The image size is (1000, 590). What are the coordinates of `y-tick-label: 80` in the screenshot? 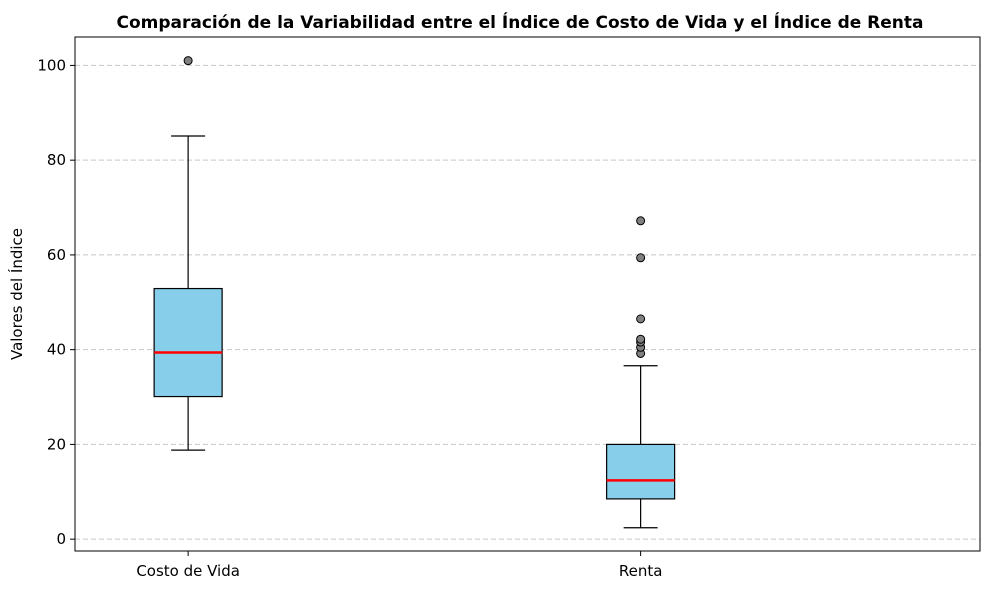 It's located at (56, 160).